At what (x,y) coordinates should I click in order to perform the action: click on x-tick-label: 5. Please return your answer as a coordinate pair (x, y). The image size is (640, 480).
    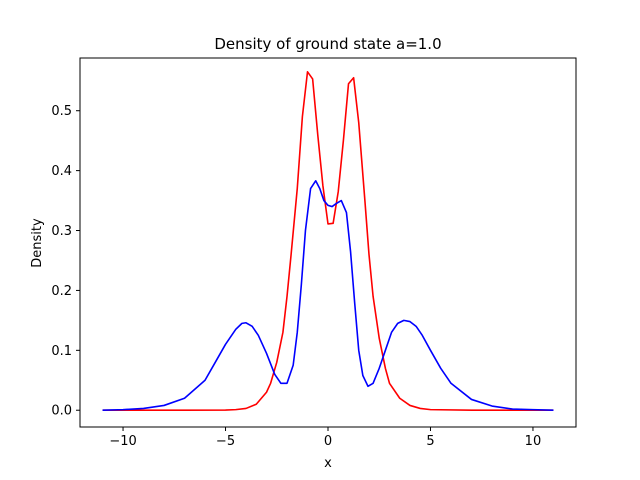
    Looking at the image, I should click on (430, 441).